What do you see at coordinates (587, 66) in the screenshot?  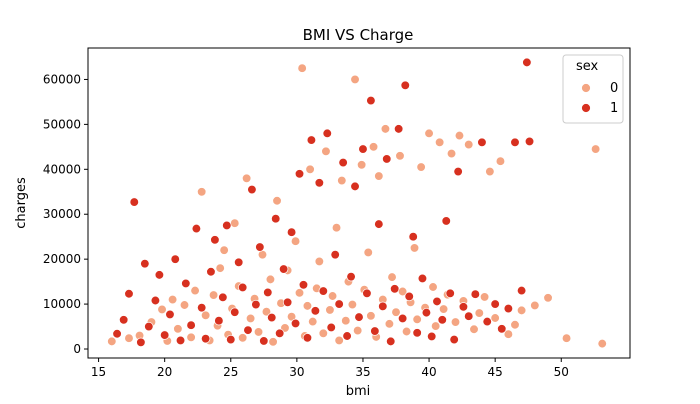 I see `legend-title: sex` at bounding box center [587, 66].